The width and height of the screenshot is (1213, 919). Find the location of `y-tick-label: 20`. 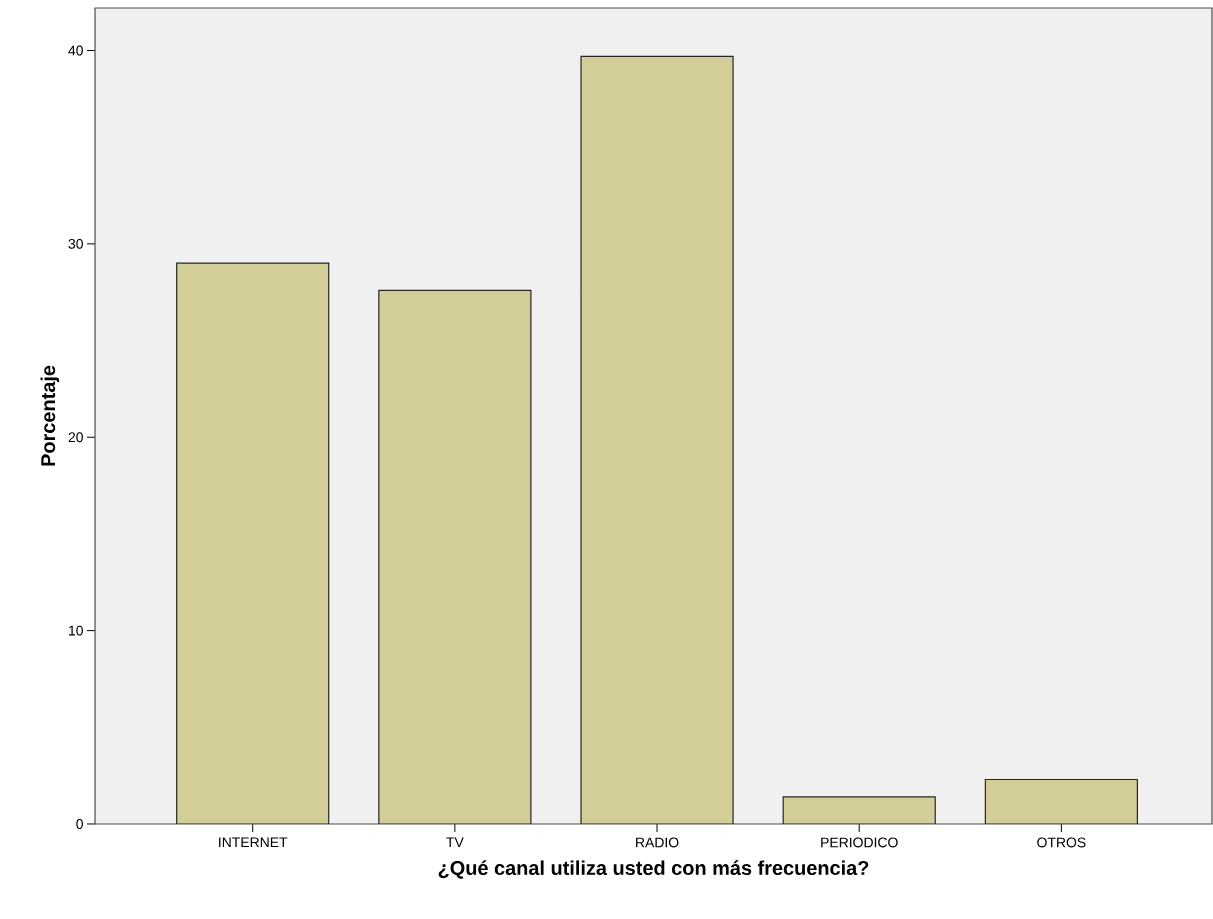

y-tick-label: 20 is located at coordinates (75, 437).